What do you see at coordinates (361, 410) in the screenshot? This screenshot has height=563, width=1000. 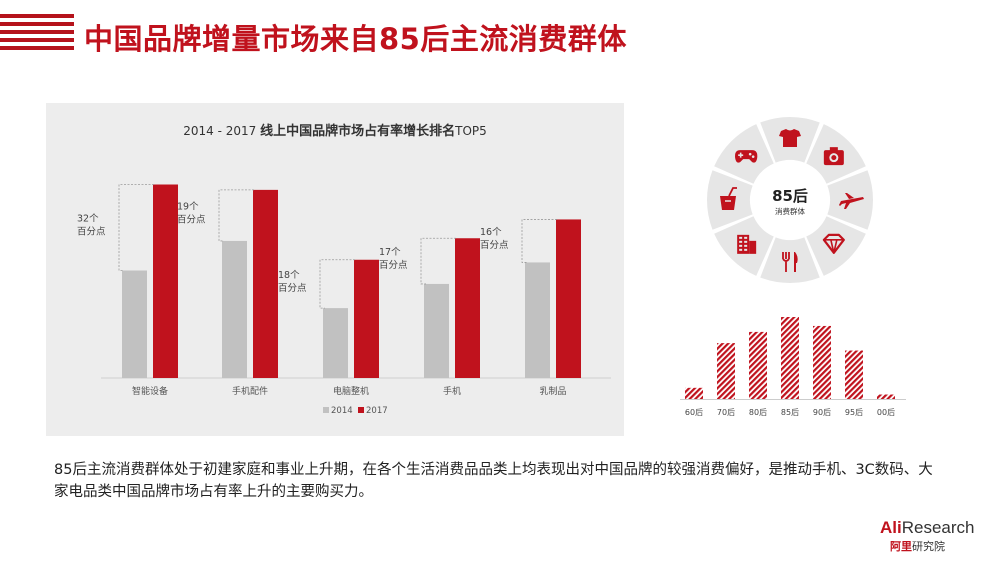 I see `legend-swatch-2017` at bounding box center [361, 410].